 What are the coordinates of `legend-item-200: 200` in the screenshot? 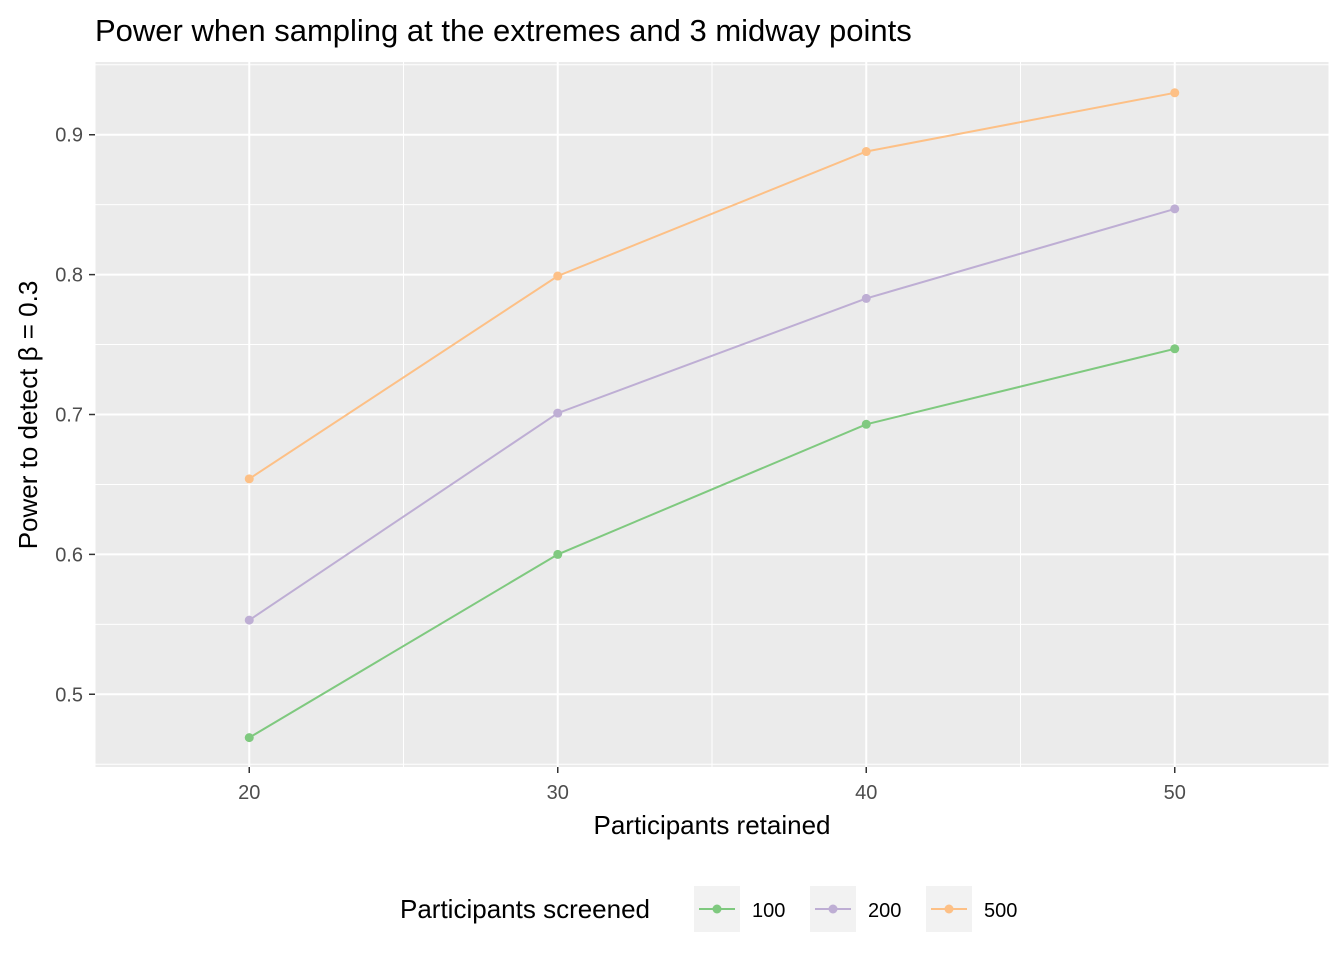 It's located at (855, 909).